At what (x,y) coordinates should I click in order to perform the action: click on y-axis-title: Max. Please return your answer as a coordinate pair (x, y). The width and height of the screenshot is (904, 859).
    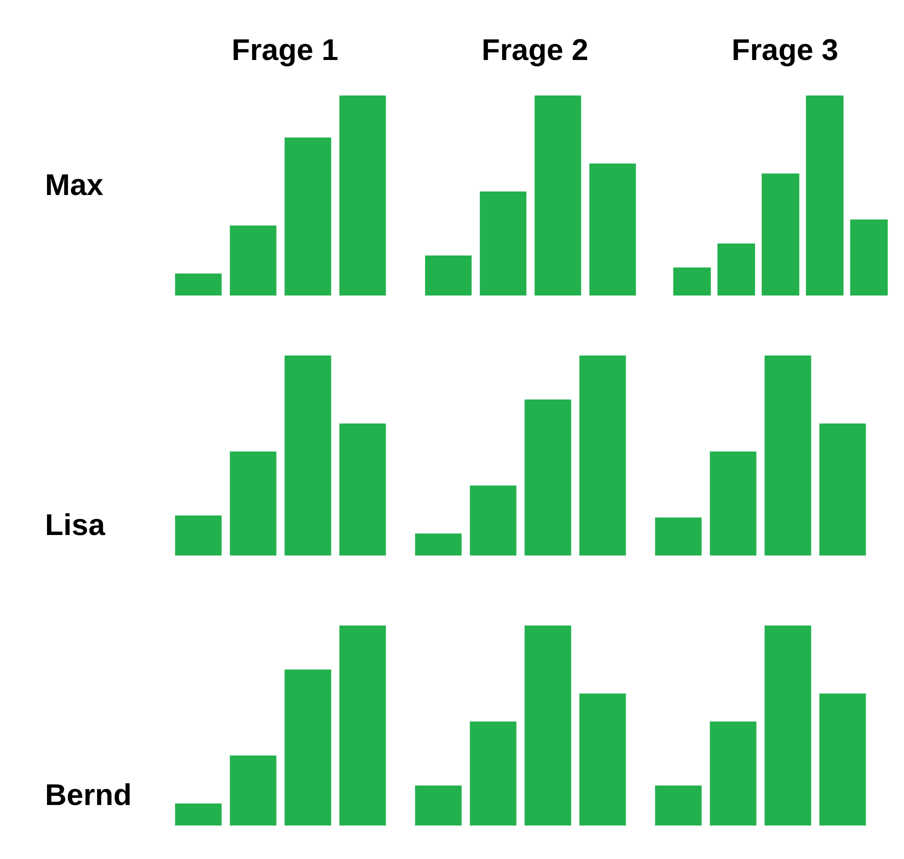
    Looking at the image, I should click on (74, 186).